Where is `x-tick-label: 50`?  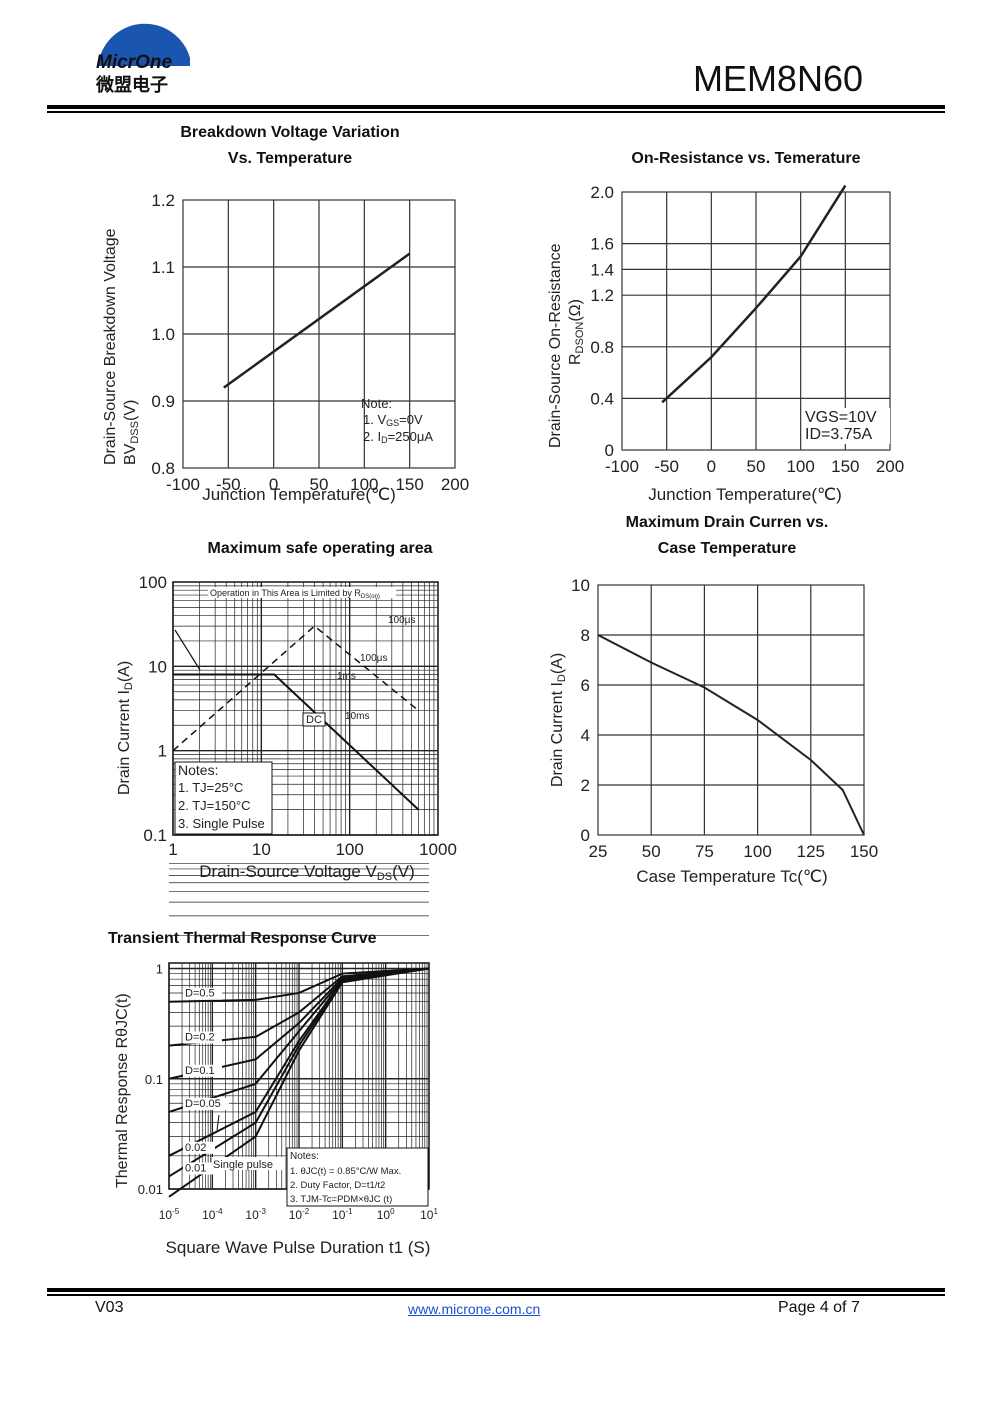
x-tick-label: 50 is located at coordinates (756, 466).